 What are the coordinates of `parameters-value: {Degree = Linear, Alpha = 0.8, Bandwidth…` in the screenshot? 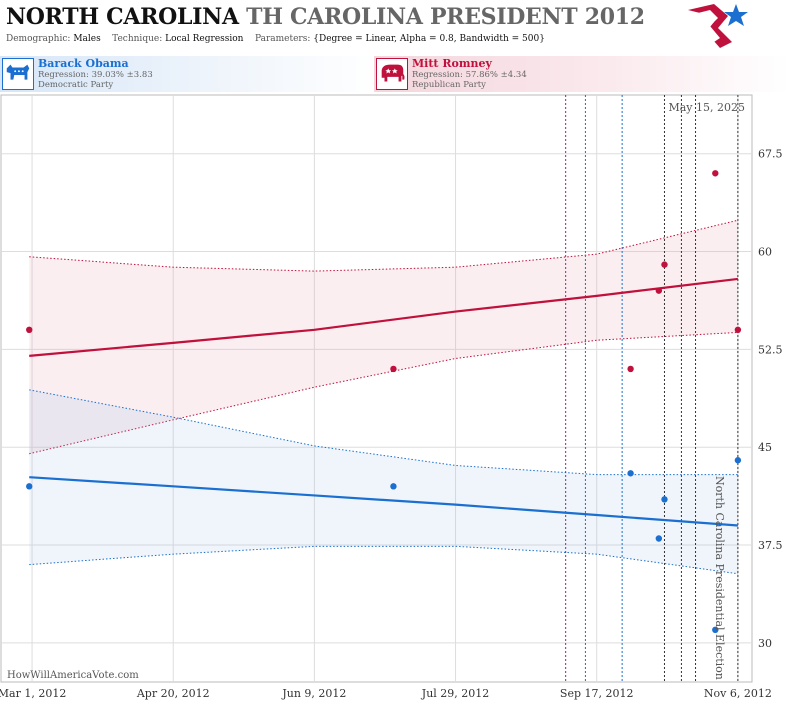 It's located at (429, 39).